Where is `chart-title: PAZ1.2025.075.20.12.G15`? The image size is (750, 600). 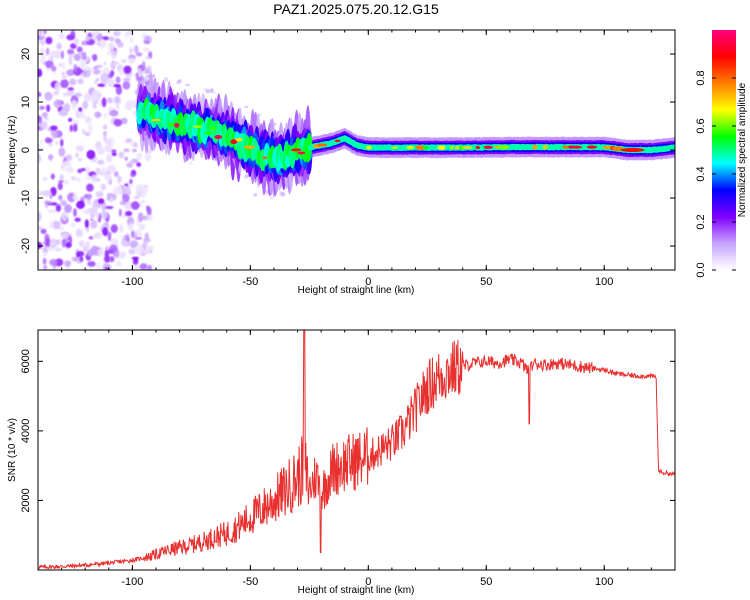
chart-title: PAZ1.2025.075.20.12.G15 is located at coordinates (356, 9).